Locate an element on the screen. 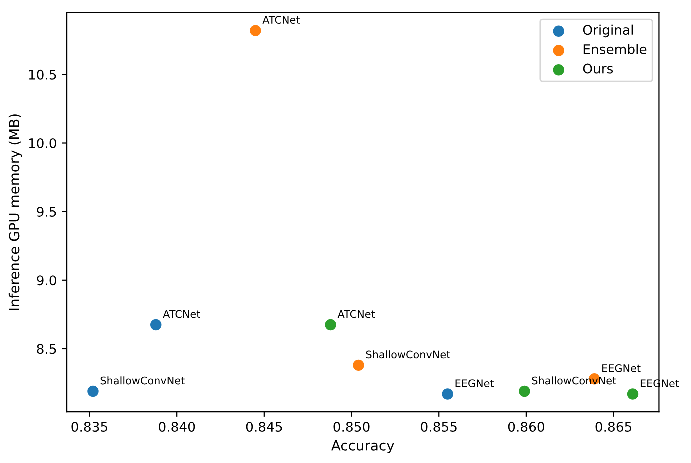  y-axis-title: Inference GPU memory (MB) is located at coordinates (15, 212).